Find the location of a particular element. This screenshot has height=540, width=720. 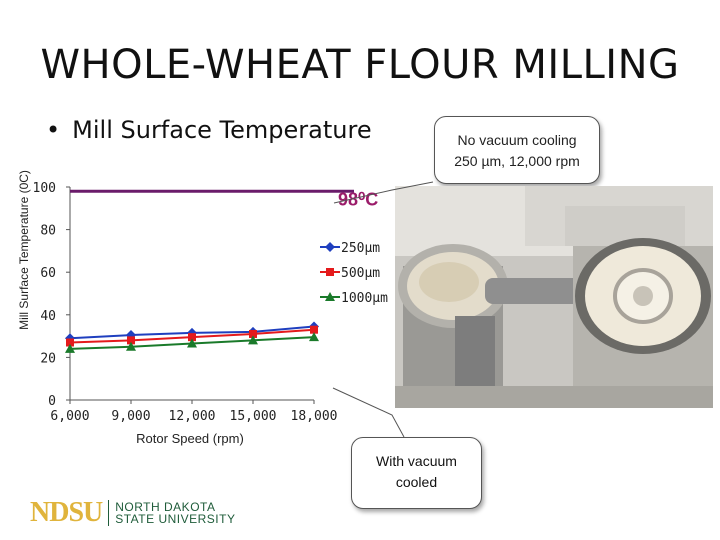

ndsu-logo: NDSU NORTH DAKOTA STATE UNIVERSITY is located at coordinates (132, 513).